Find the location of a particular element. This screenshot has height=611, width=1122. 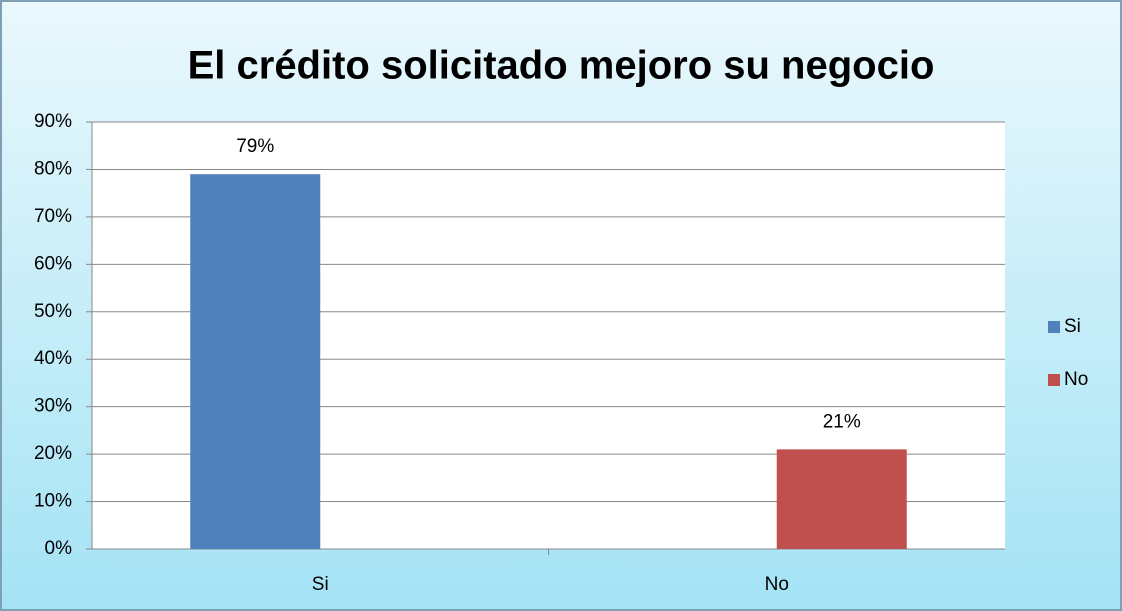

y-tick-label: 40% is located at coordinates (53, 358).